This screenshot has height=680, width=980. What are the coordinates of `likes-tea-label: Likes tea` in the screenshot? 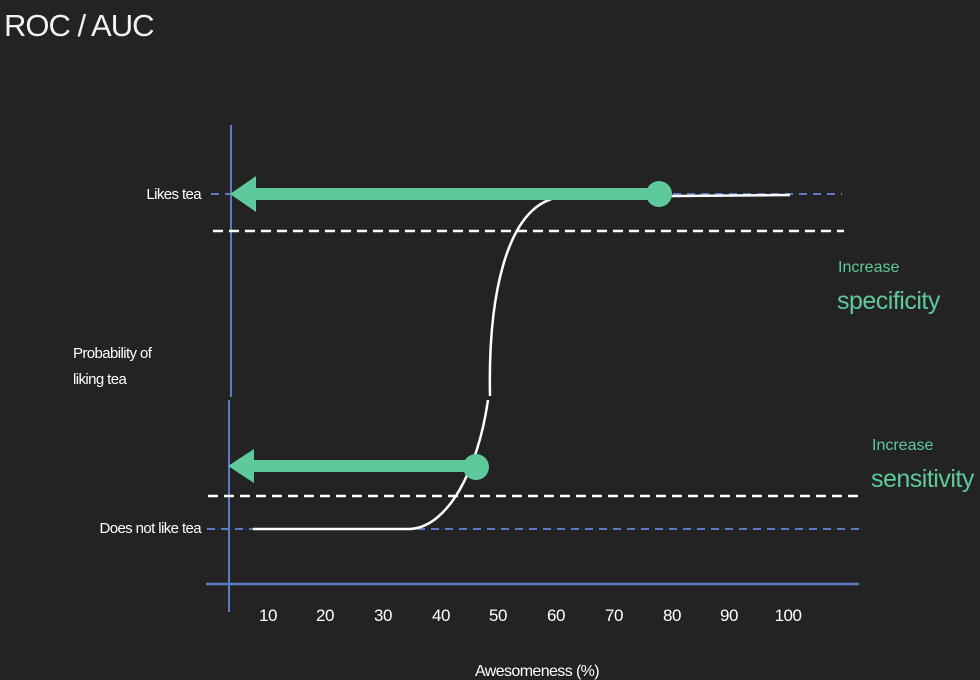 It's located at (174, 194).